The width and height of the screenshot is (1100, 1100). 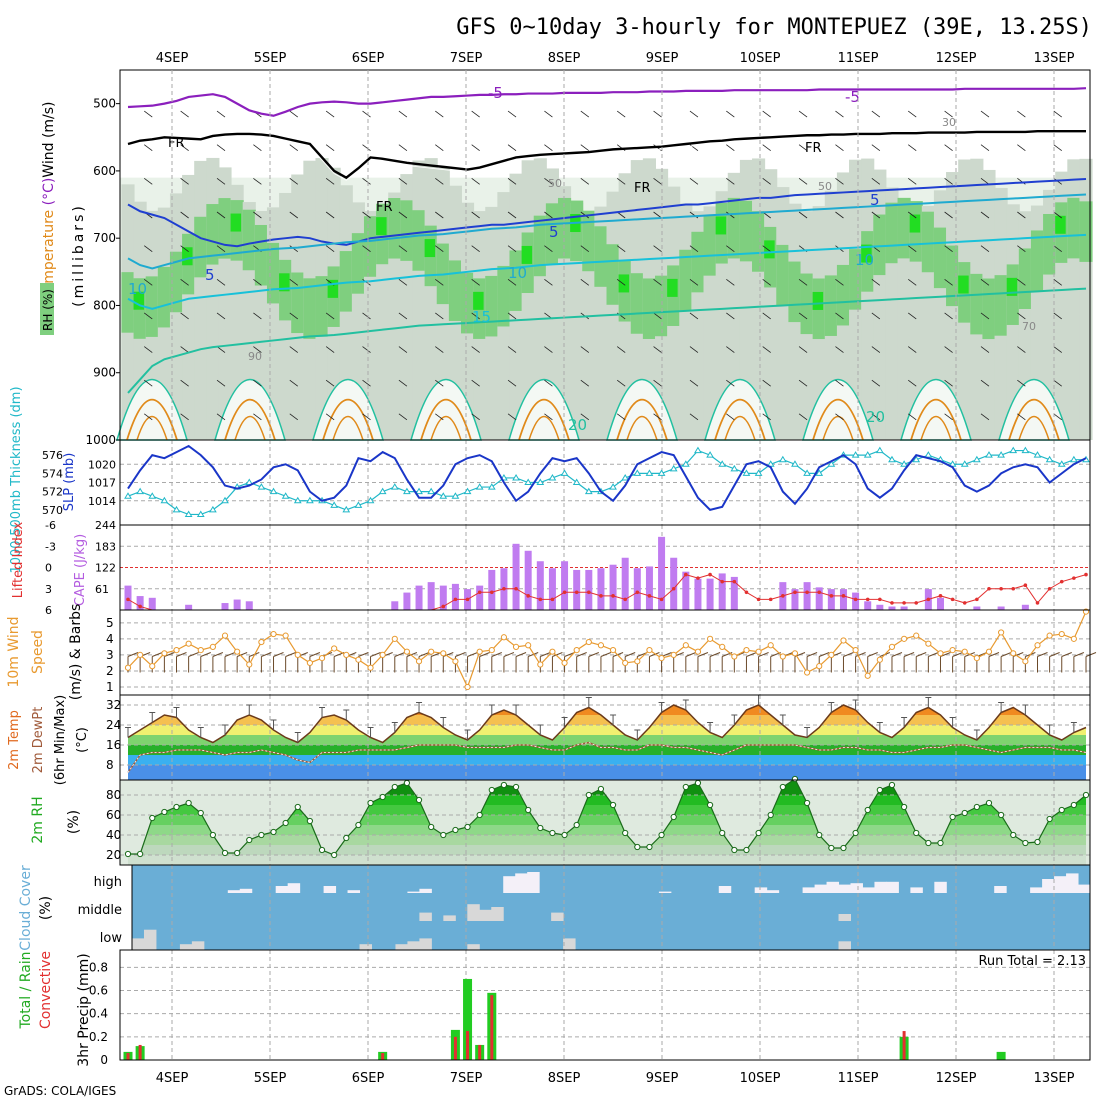 I want to click on date-label-top: 6SEP, so click(x=368, y=58).